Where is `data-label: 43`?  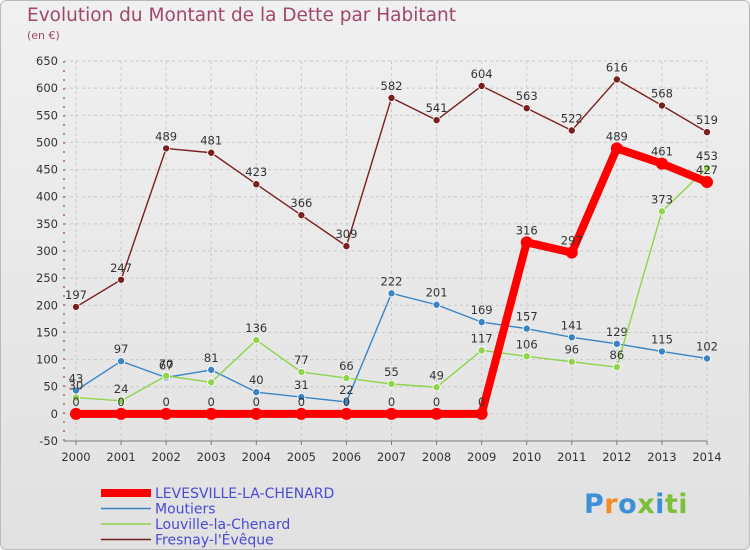
data-label: 43 is located at coordinates (76, 379).